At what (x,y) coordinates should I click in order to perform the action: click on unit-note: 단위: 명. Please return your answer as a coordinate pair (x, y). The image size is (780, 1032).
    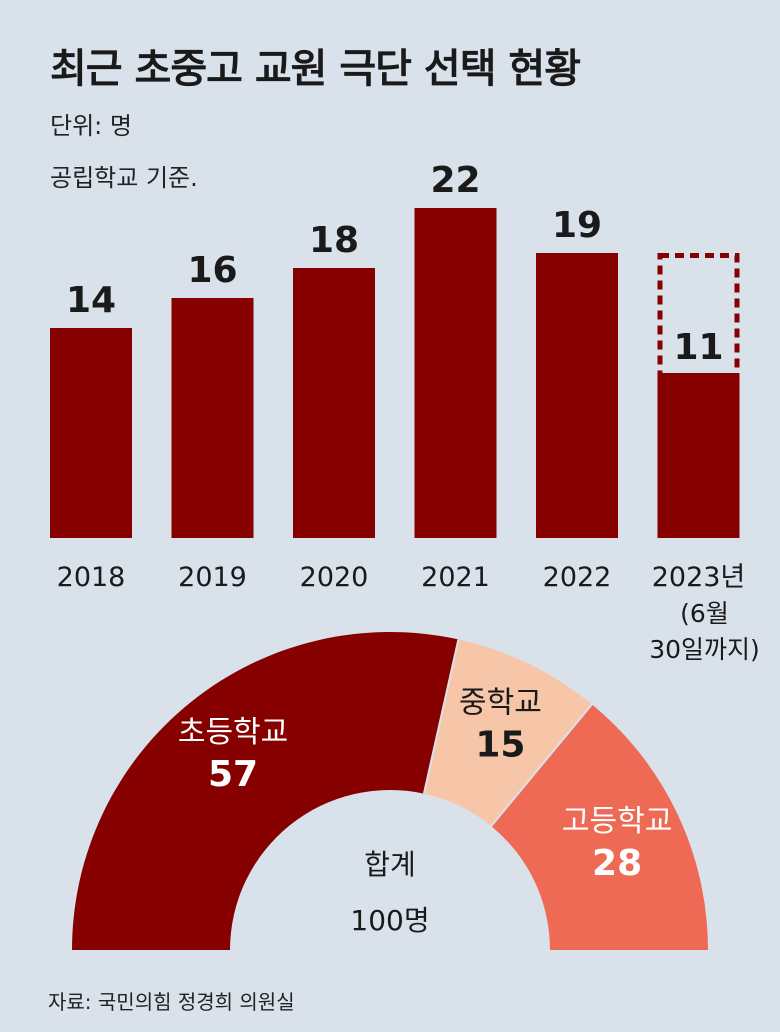
    Looking at the image, I should click on (91, 126).